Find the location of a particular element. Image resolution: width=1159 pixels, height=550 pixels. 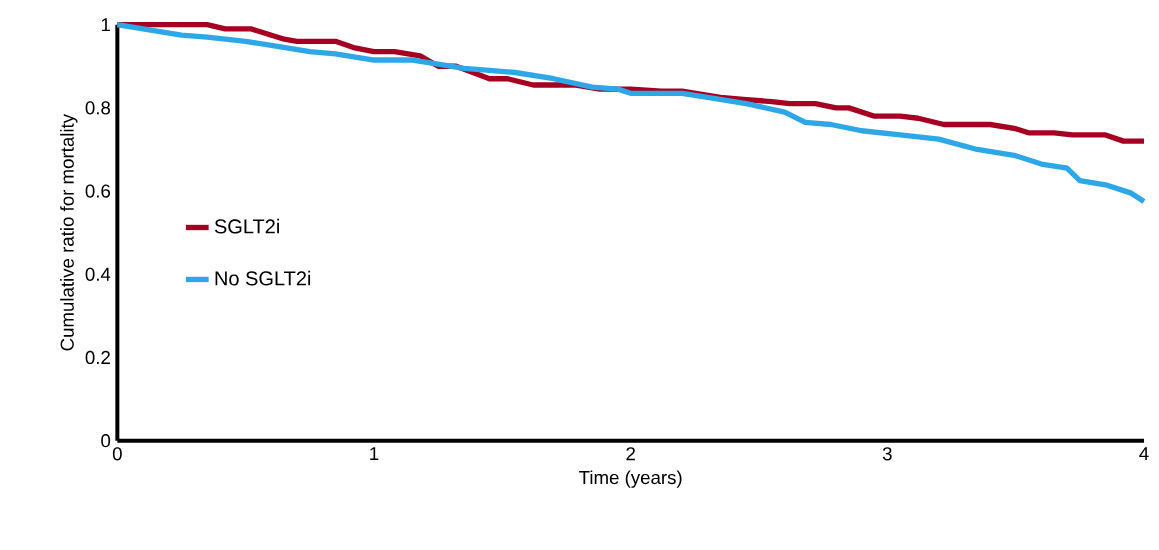

x-tick-label: 0 is located at coordinates (117, 454).